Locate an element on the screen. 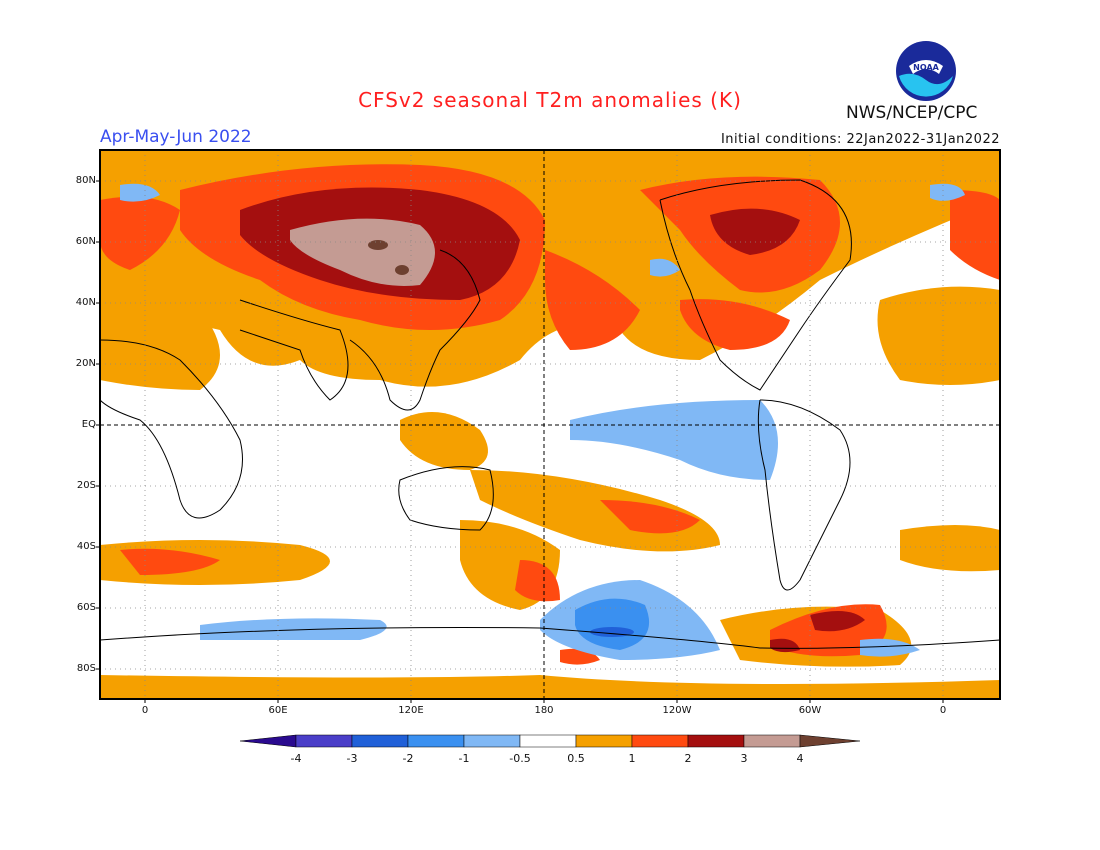 Image resolution: width=1100 pixels, height=850 pixels. lat-label: 40N is located at coordinates (85, 302).